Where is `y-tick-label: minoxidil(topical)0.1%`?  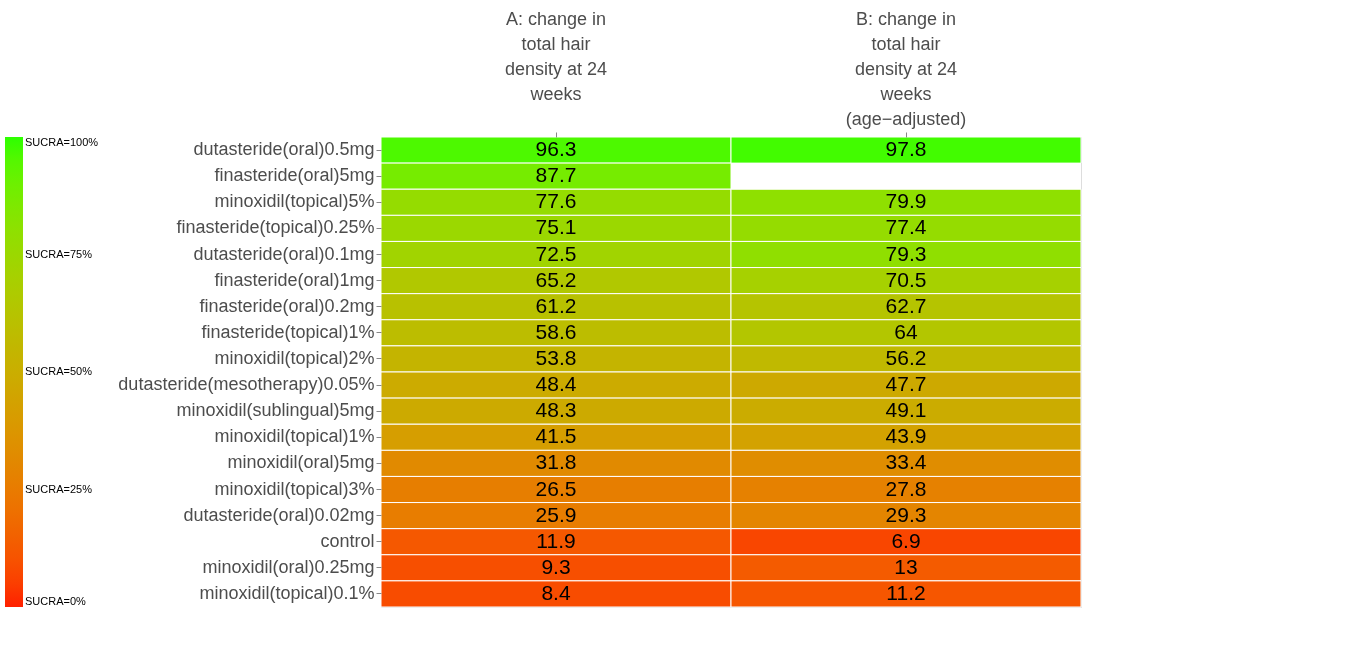 y-tick-label: minoxidil(topical)0.1% is located at coordinates (287, 592).